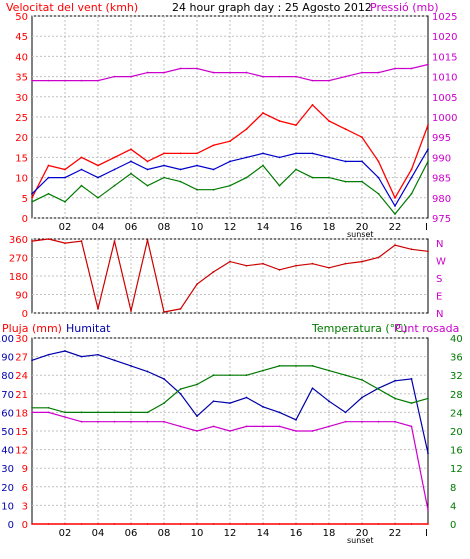 Image resolution: width=470 pixels, height=559 pixels. Describe the element at coordinates (25, 199) in the screenshot. I see `wind-y-tick: 5` at that location.